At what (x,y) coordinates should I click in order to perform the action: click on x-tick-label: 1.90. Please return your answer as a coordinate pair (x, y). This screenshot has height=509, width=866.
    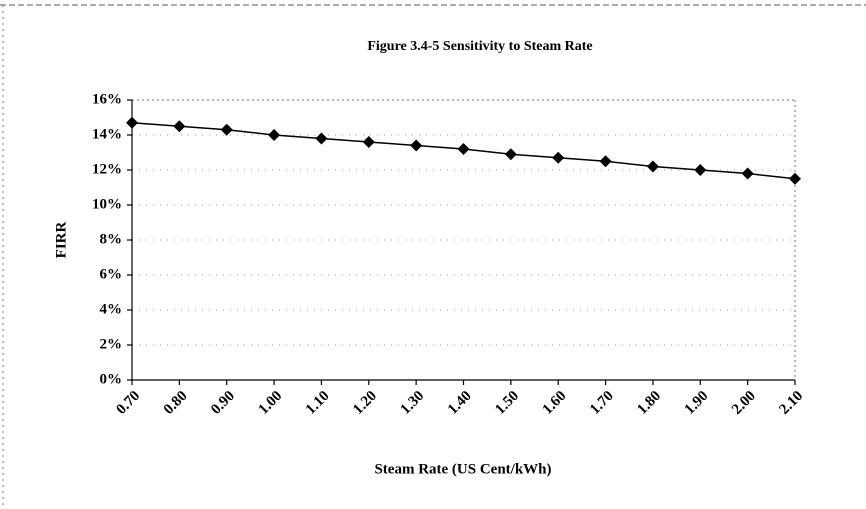
    Looking at the image, I should click on (697, 403).